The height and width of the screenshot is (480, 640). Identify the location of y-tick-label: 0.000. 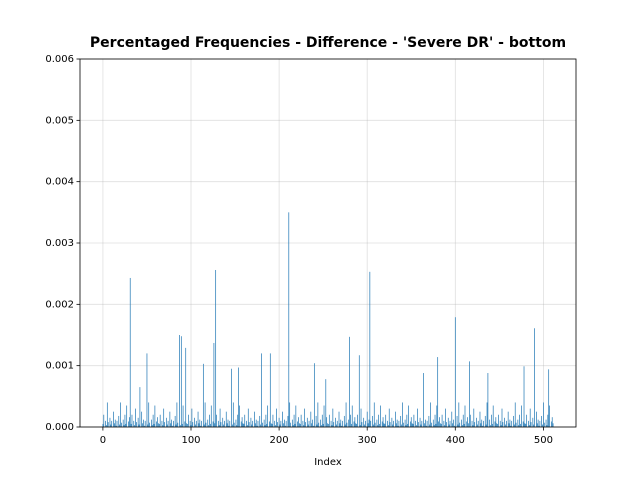
(59, 427).